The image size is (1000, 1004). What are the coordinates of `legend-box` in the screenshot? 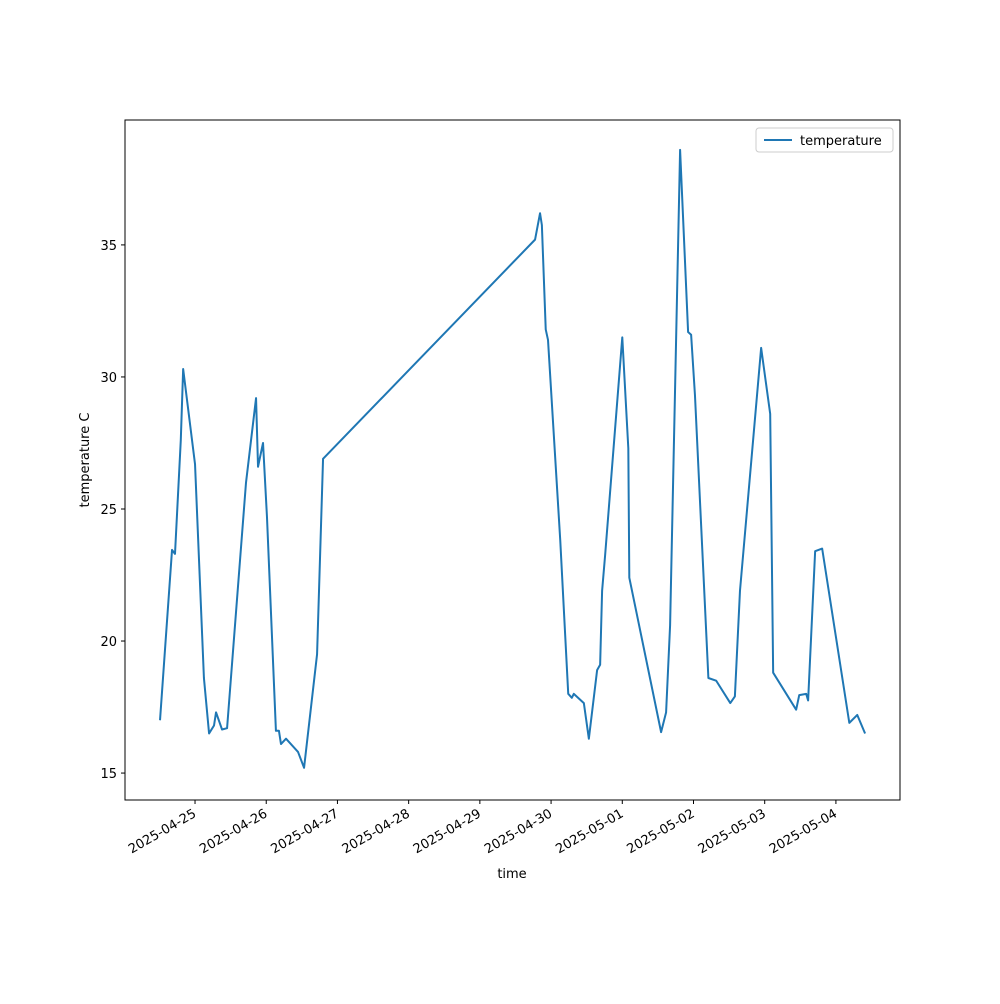 It's located at (824, 140).